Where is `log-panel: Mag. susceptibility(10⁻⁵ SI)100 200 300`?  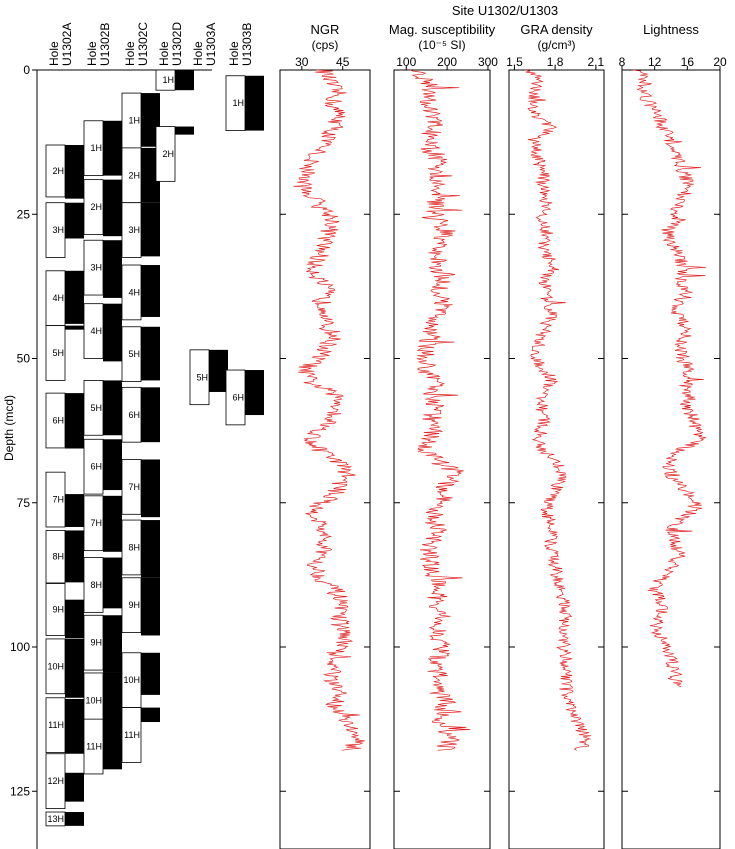
log-panel: Mag. susceptibility(10⁻⁵ SI)100 200 300 is located at coordinates (443, 435).